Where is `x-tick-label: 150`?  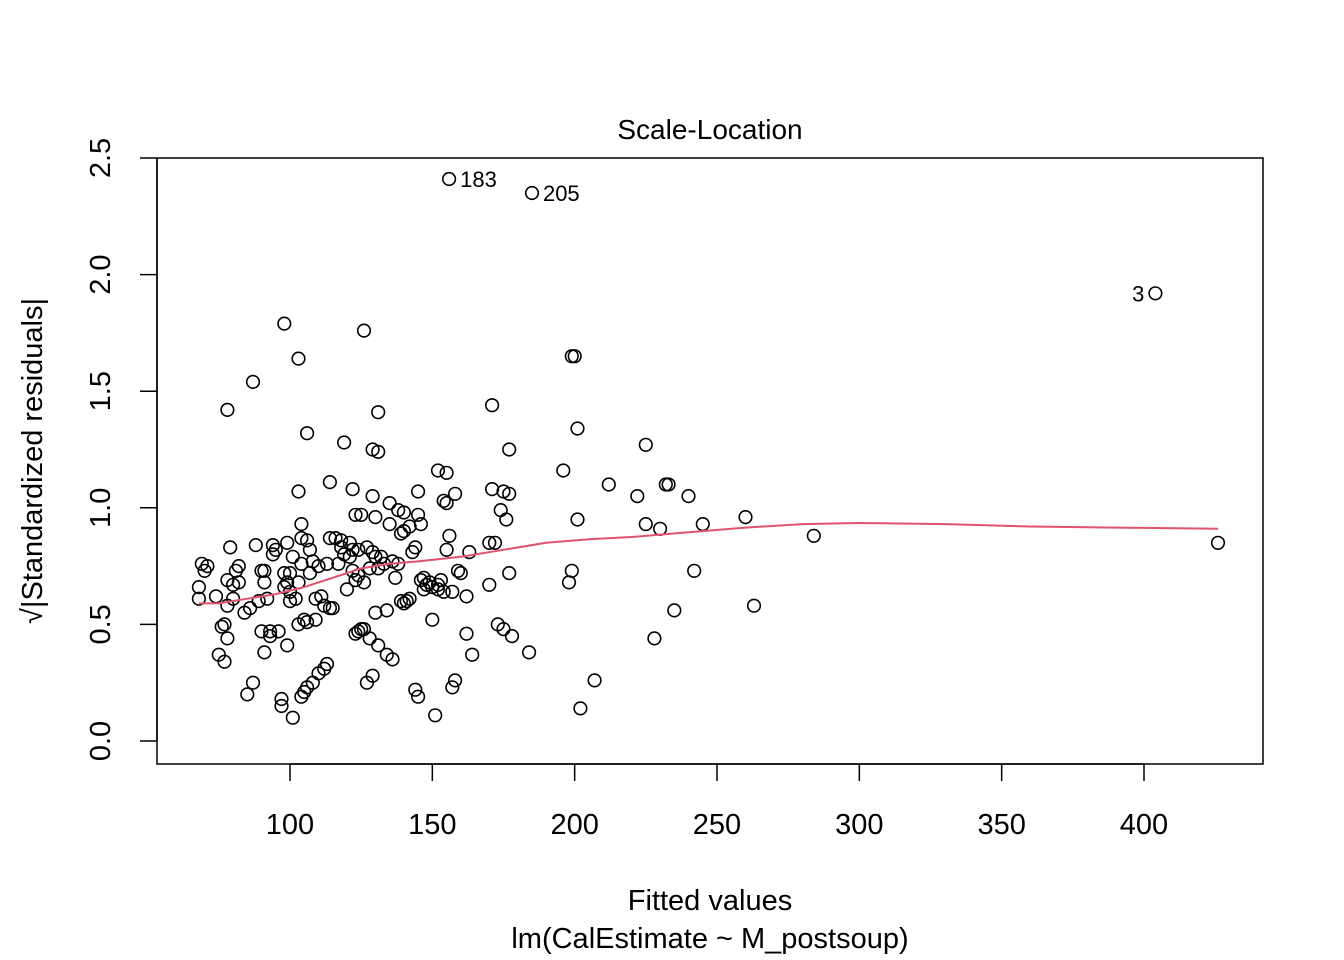
x-tick-label: 150 is located at coordinates (432, 825).